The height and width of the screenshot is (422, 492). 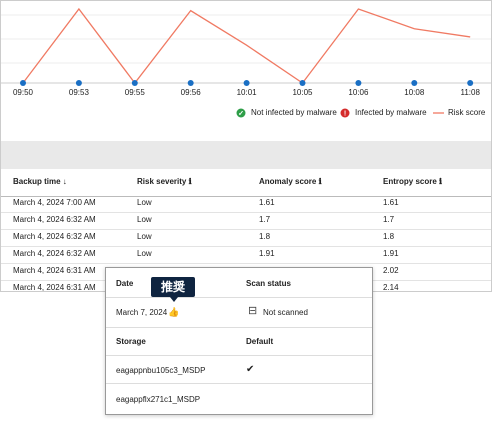 What do you see at coordinates (54, 202) in the screenshot?
I see `table-cell: March 4, 2024 7:00 AM` at bounding box center [54, 202].